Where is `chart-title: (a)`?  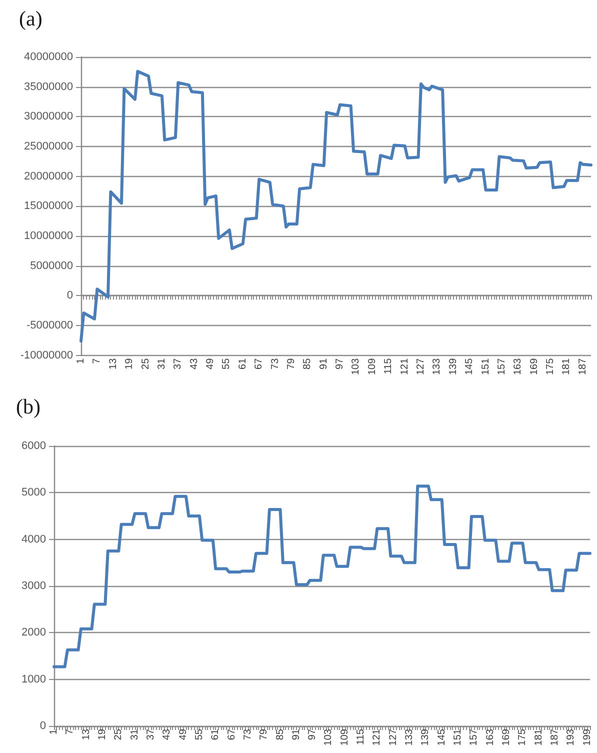
chart-title: (a) is located at coordinates (30, 18).